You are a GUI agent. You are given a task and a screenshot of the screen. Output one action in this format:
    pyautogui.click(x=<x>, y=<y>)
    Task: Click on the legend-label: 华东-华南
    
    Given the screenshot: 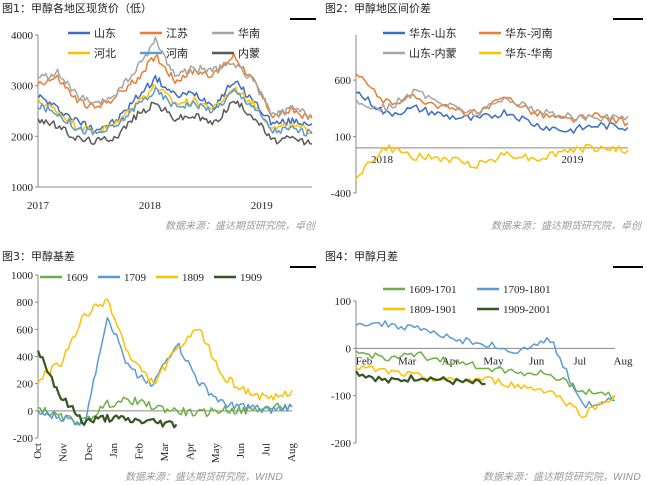 What is the action you would take?
    pyautogui.click(x=529, y=53)
    